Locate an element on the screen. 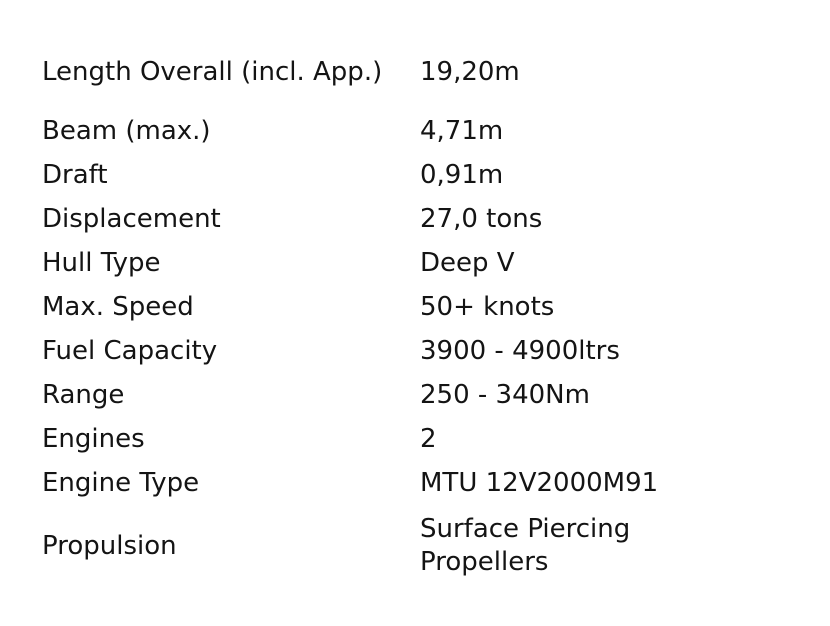  spec-value: 2 is located at coordinates (428, 438).